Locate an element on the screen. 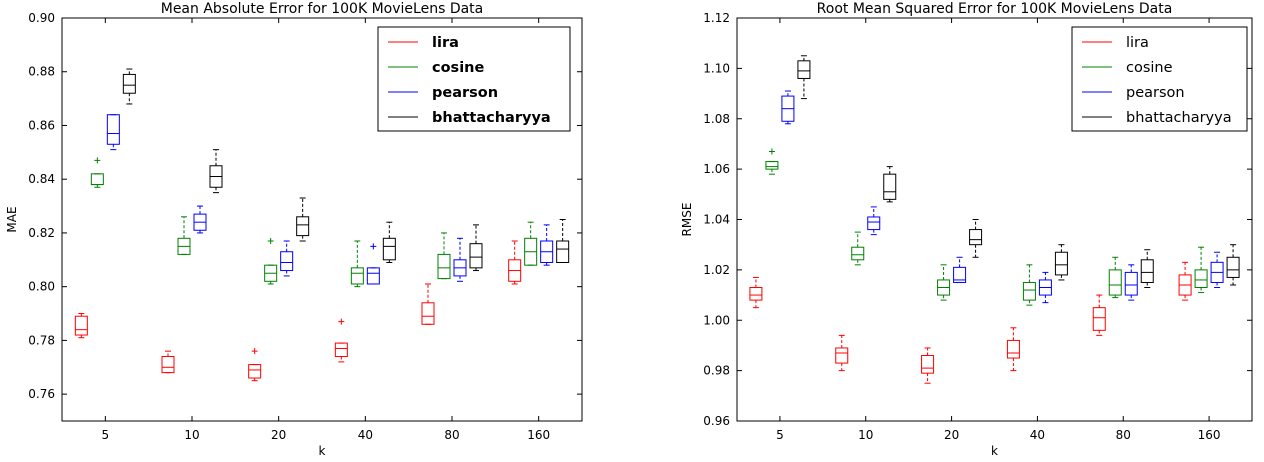  y-tick-label: 1.04 is located at coordinates (716, 220).